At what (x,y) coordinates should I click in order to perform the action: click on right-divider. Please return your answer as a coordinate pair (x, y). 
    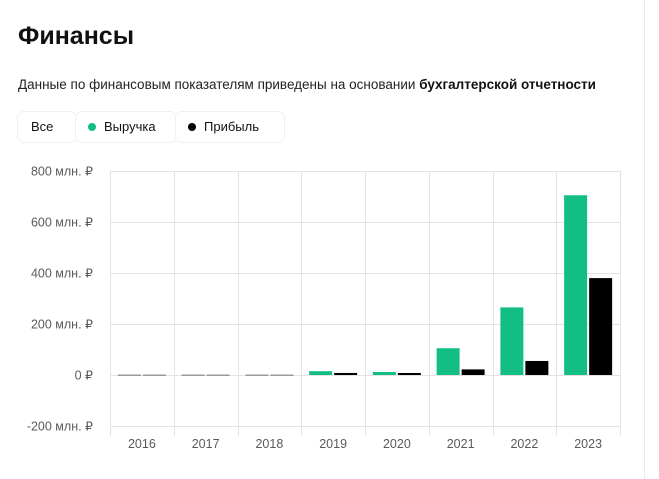
    Looking at the image, I should click on (644, 239).